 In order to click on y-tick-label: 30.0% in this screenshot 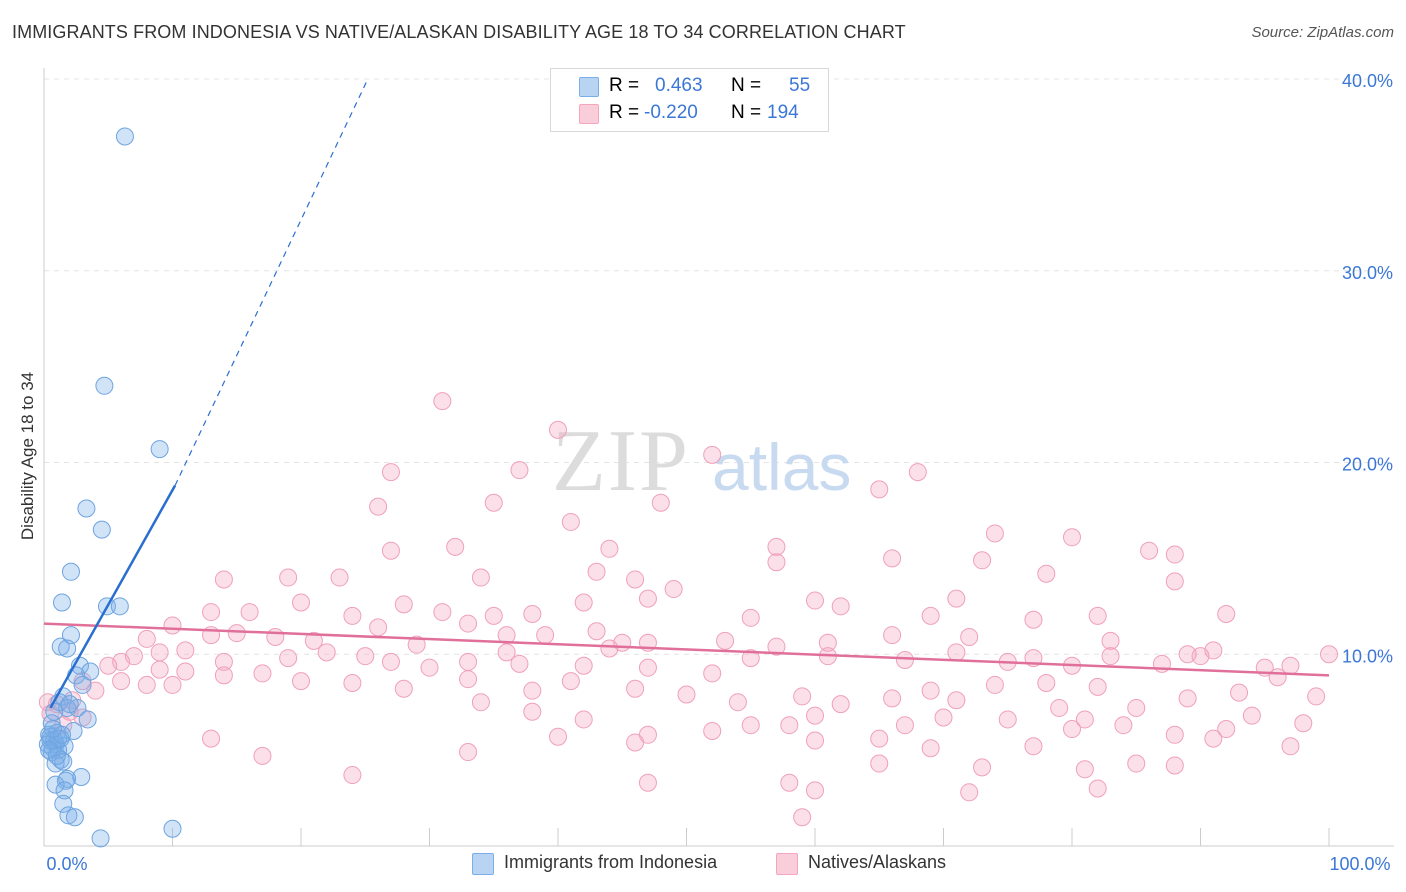, I will do `click(1367, 273)`.